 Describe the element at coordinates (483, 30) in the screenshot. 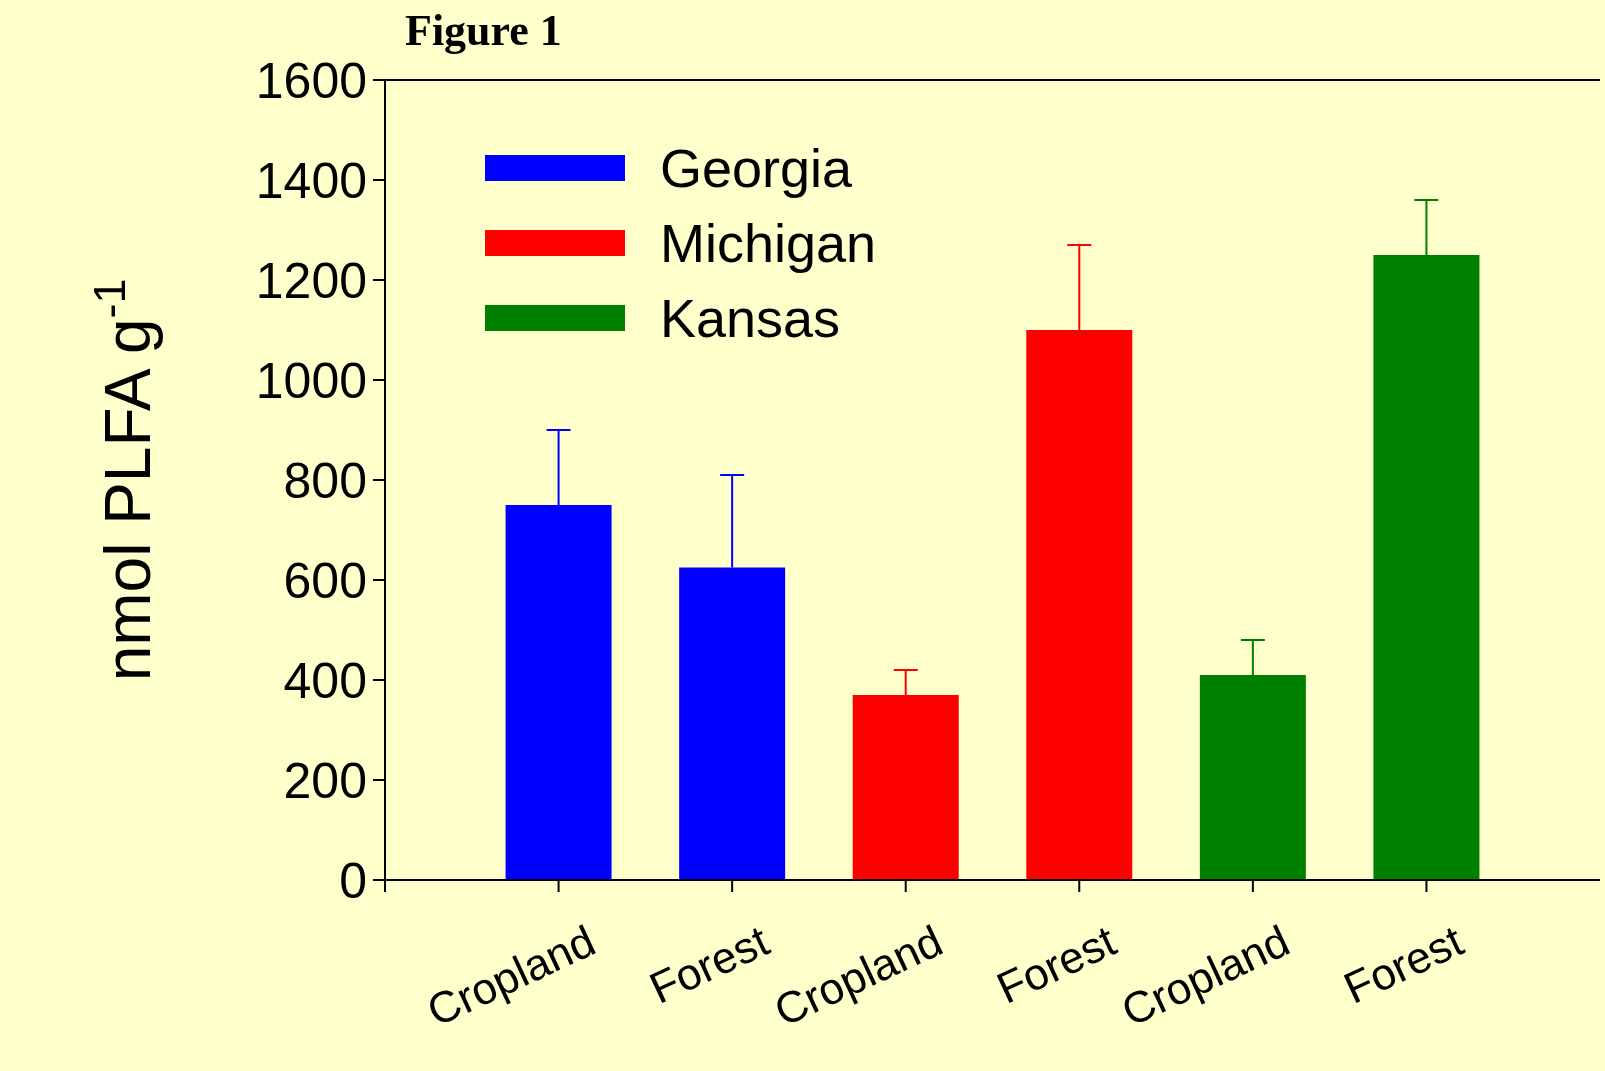

I see `chart-title: Figure 1` at that location.